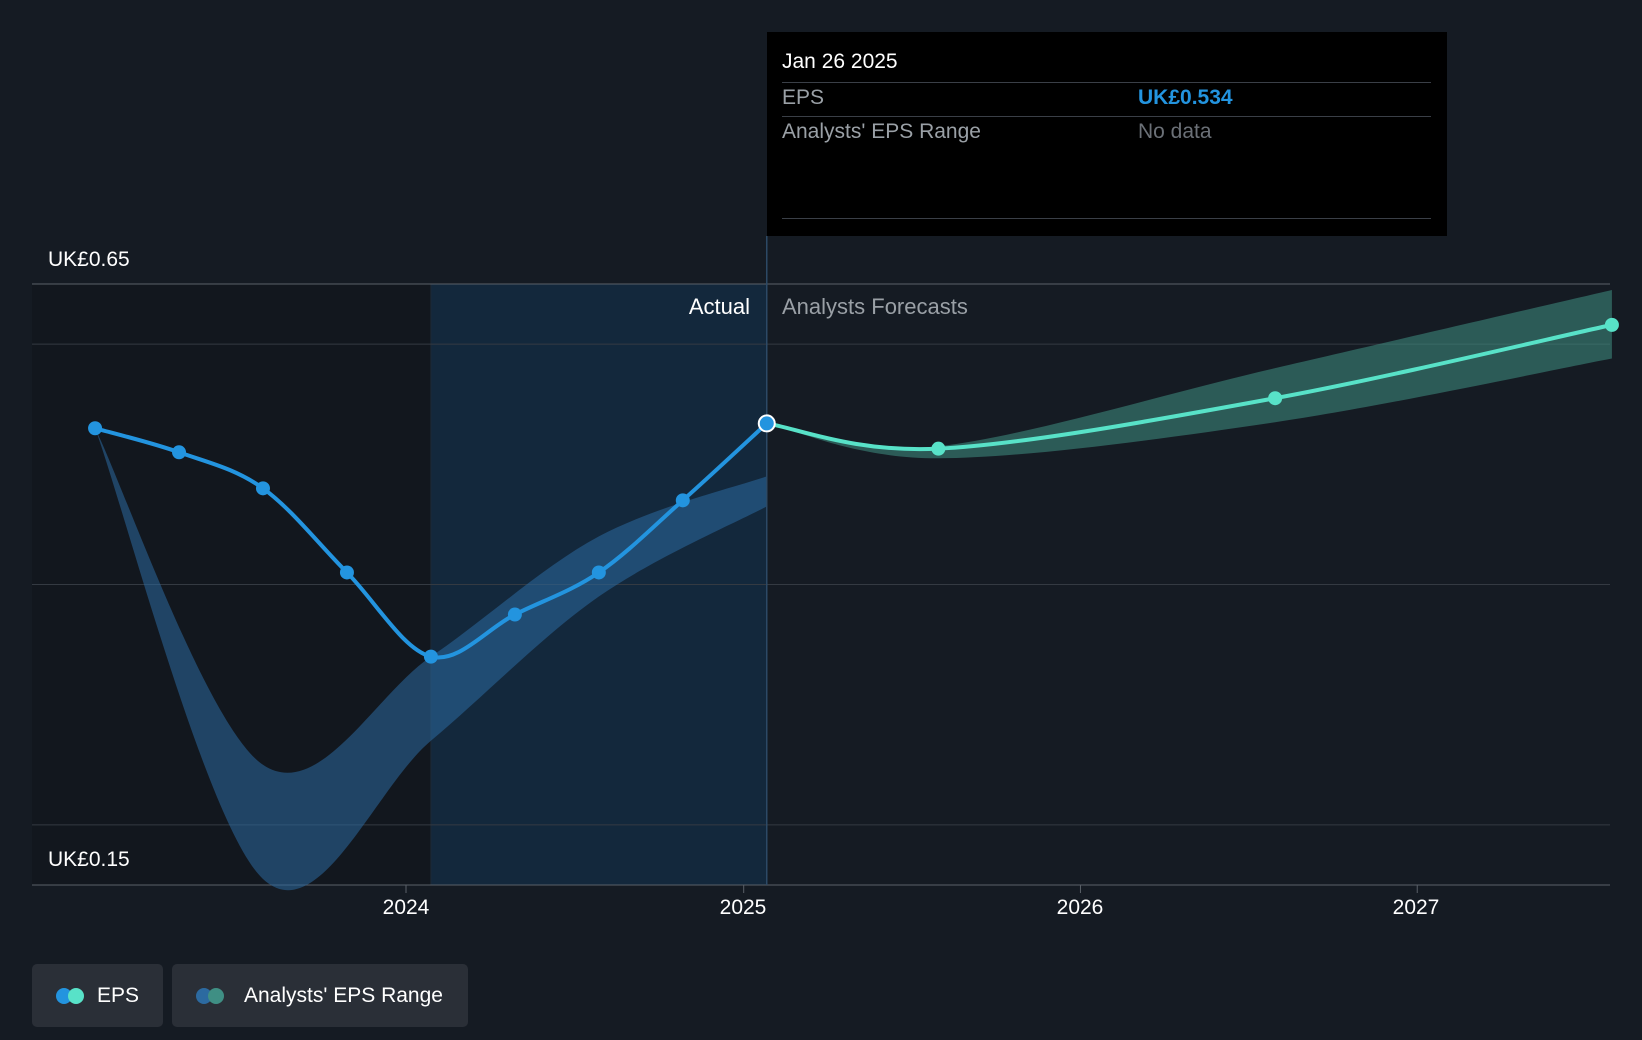 The width and height of the screenshot is (1642, 1040). I want to click on legend-range-dot-forecast, so click(216, 995).